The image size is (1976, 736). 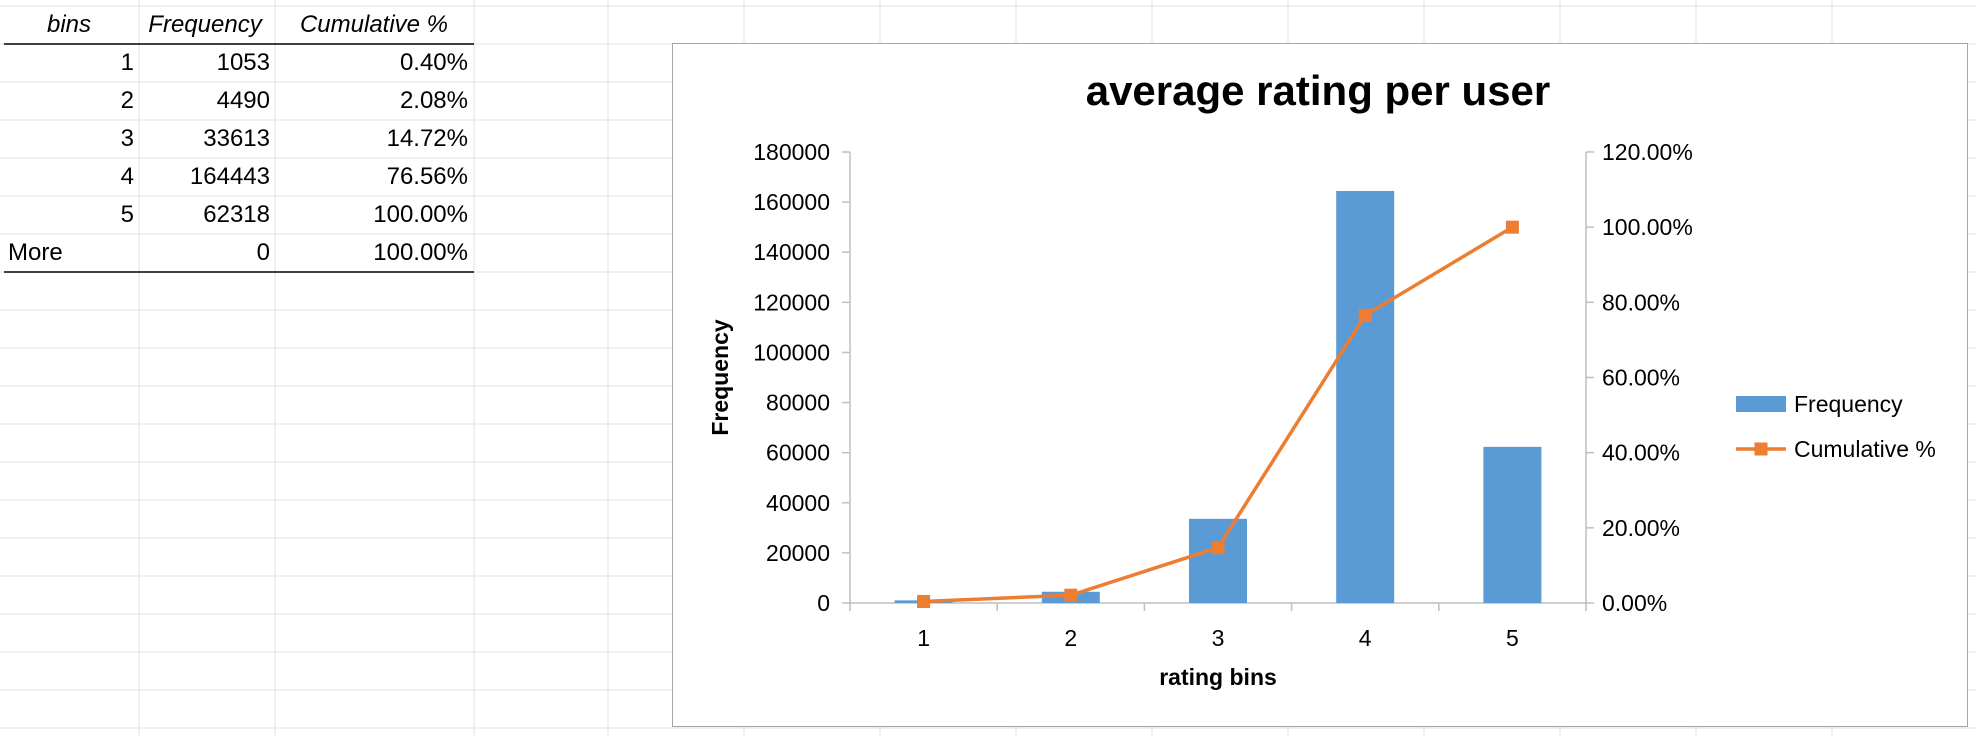 What do you see at coordinates (1647, 227) in the screenshot?
I see `y2-tick-label: 100.00%` at bounding box center [1647, 227].